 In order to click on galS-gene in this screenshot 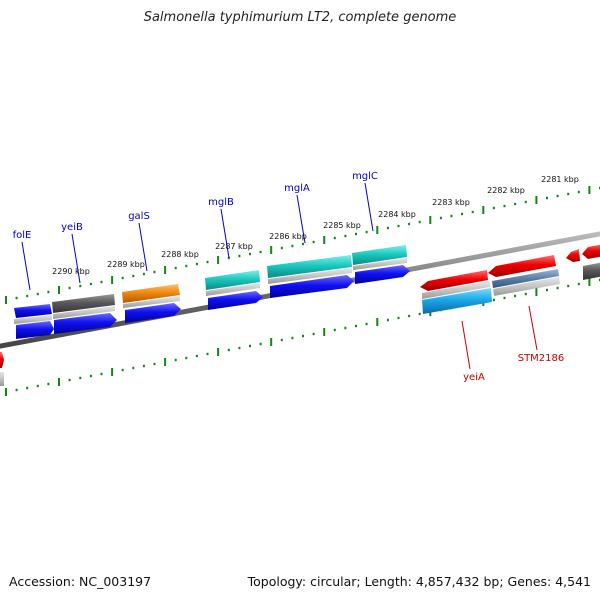, I will do `click(151, 303)`.